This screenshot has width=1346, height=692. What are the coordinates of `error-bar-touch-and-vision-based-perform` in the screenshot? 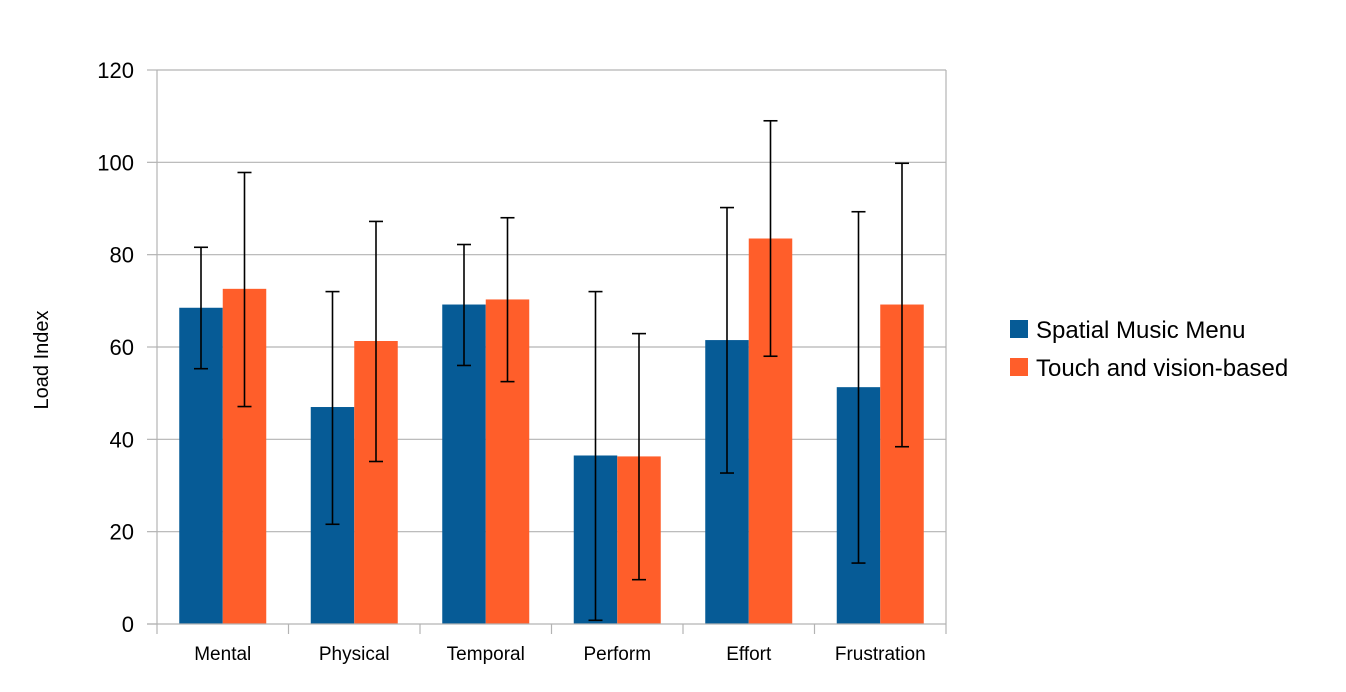 It's located at (639, 456).